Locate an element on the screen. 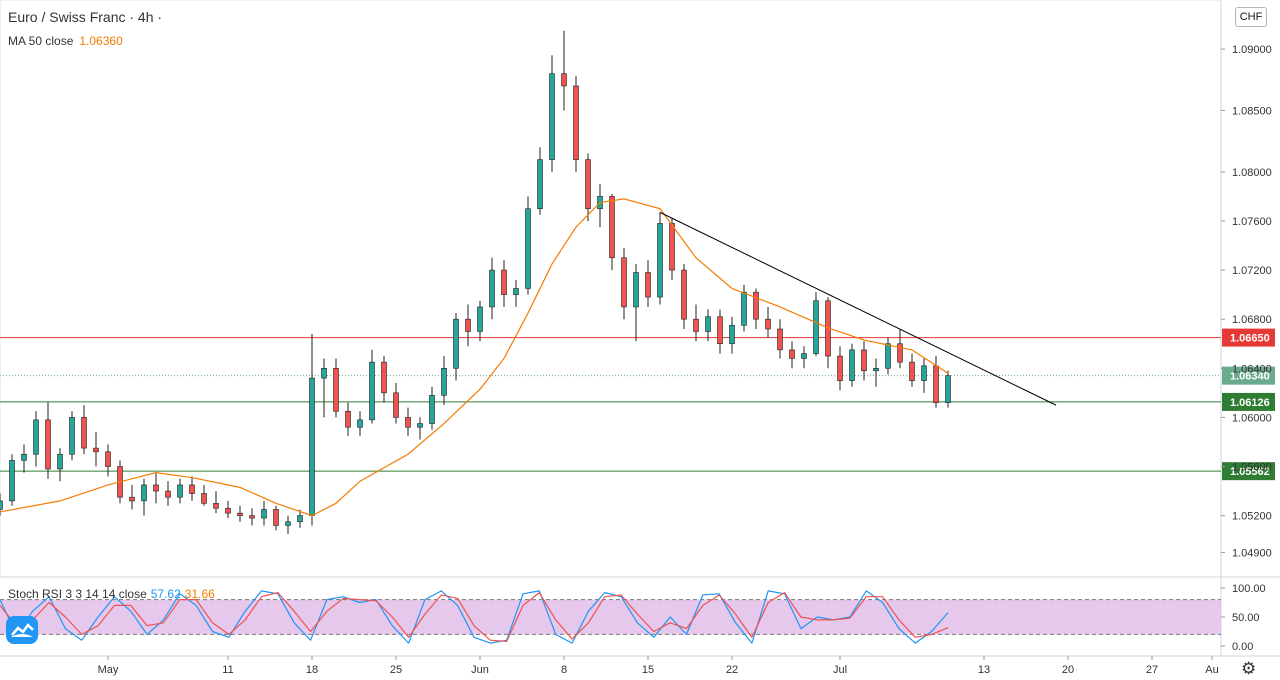  stoch-rsi-k-line is located at coordinates (474, 617).